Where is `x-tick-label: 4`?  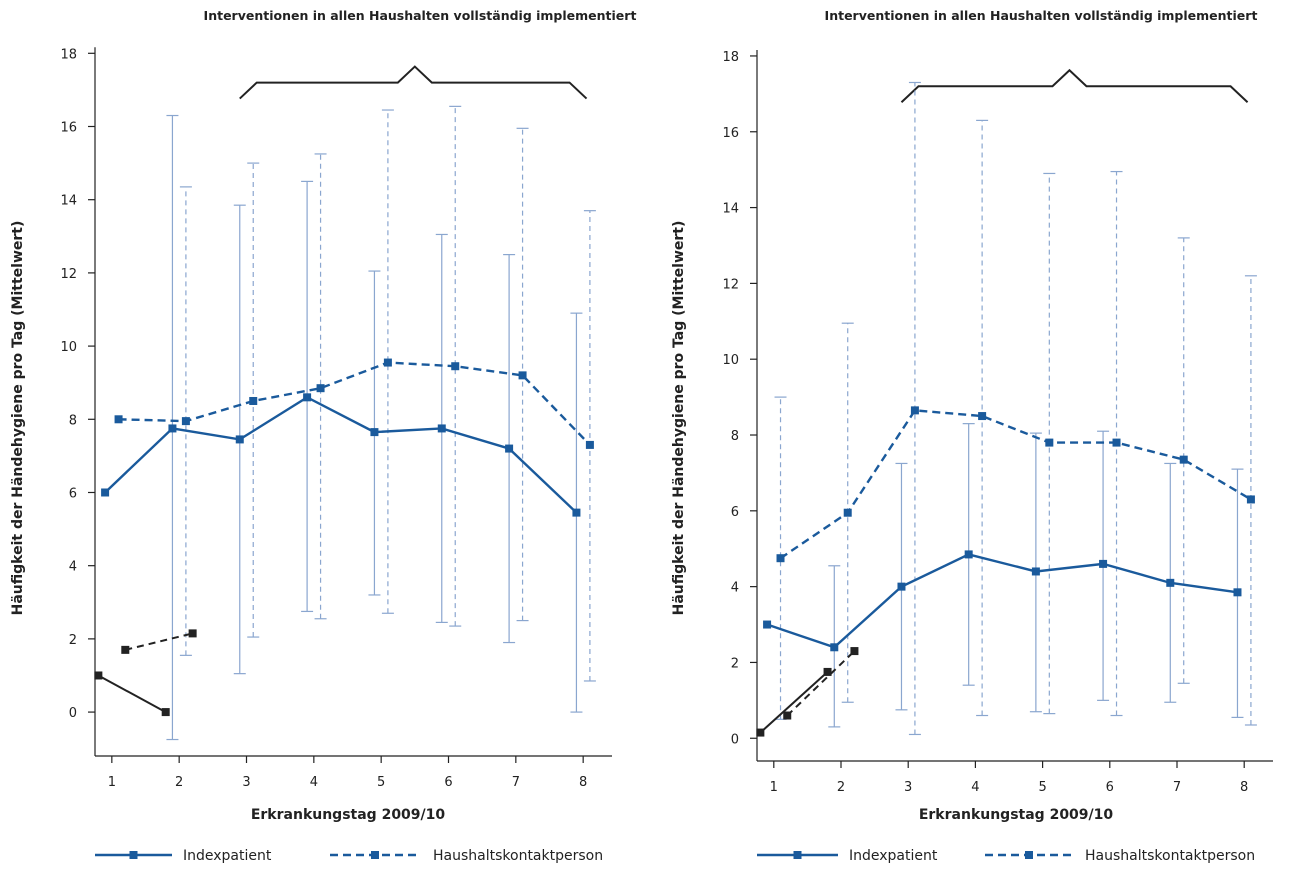 x-tick-label: 4 is located at coordinates (314, 782).